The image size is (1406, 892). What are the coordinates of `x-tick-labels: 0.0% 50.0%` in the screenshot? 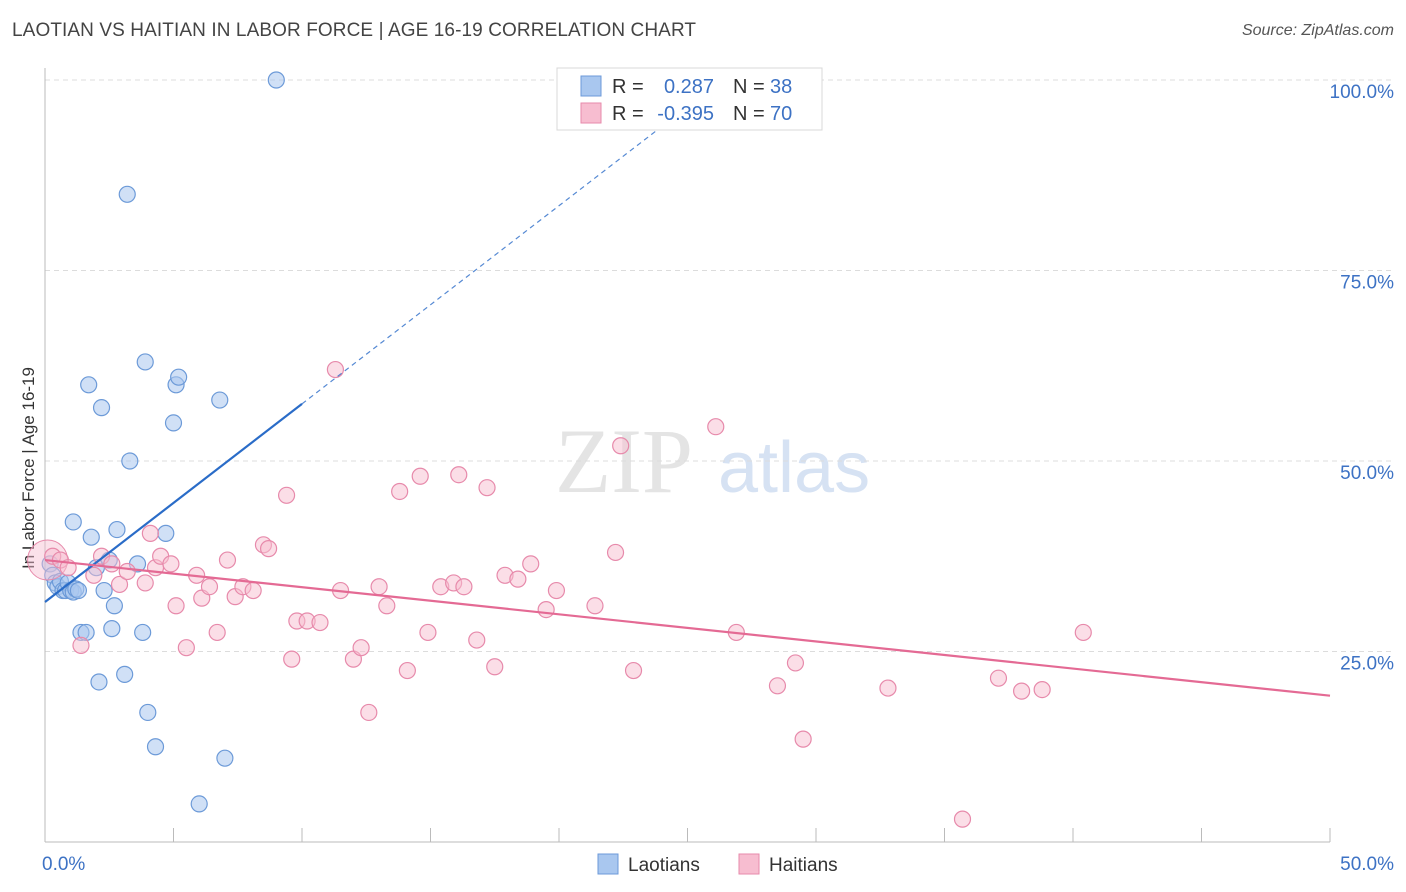 It's located at (718, 864).